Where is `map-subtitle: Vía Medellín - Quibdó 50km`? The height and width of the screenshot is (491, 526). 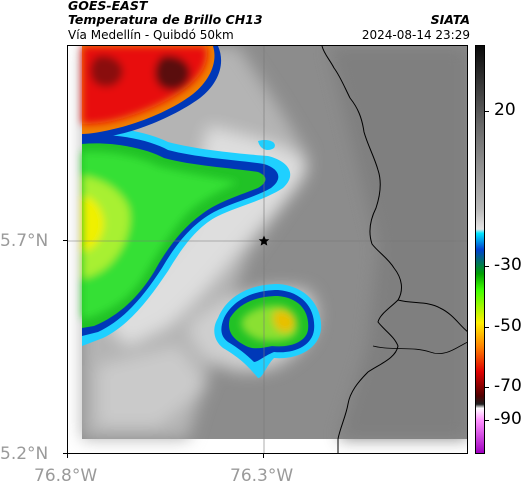
map-subtitle: Vía Medellín - Quibdó 50km is located at coordinates (151, 35).